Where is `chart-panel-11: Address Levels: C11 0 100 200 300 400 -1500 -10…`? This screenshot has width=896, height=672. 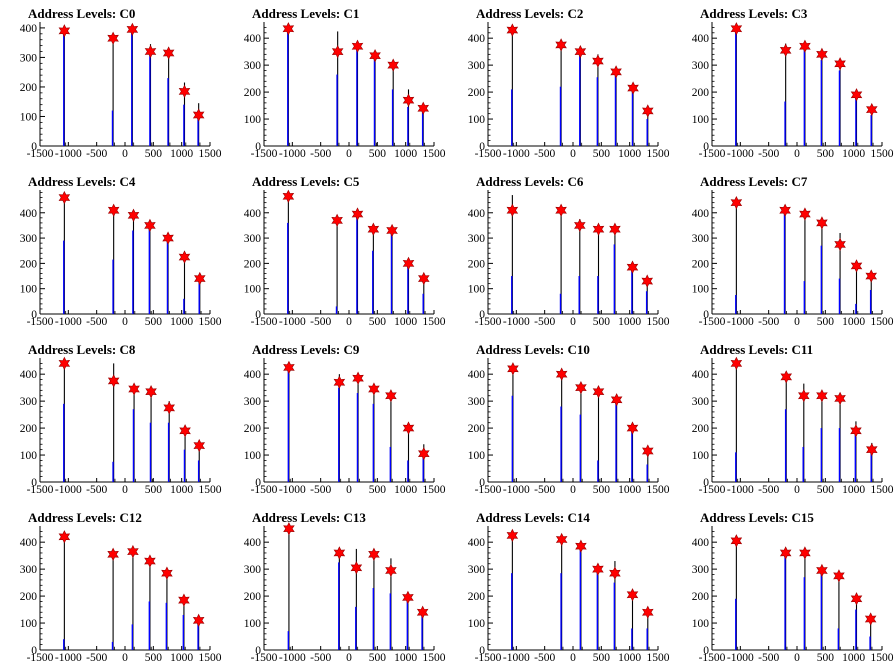
chart-panel-11: Address Levels: C11 0 100 200 300 400 -1500 -10… is located at coordinates (784, 420).